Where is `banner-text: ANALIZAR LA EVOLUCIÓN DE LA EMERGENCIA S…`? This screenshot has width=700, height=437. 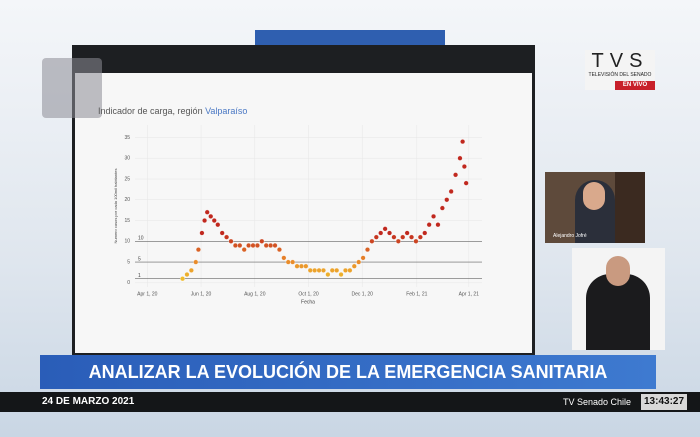 banner-text: ANALIZAR LA EVOLUCIÓN DE LA EMERGENCIA S… is located at coordinates (348, 372).